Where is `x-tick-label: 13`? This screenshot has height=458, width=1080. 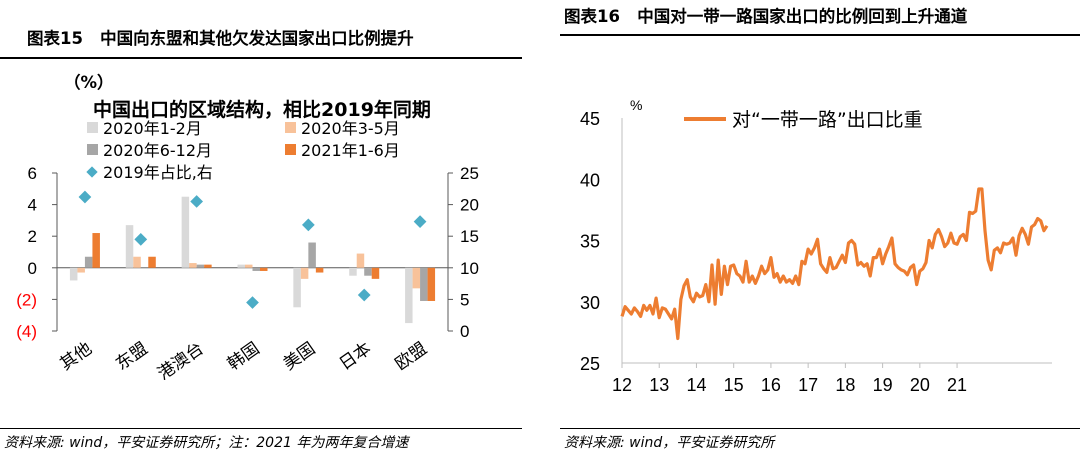
x-tick-label: 13 is located at coordinates (659, 385).